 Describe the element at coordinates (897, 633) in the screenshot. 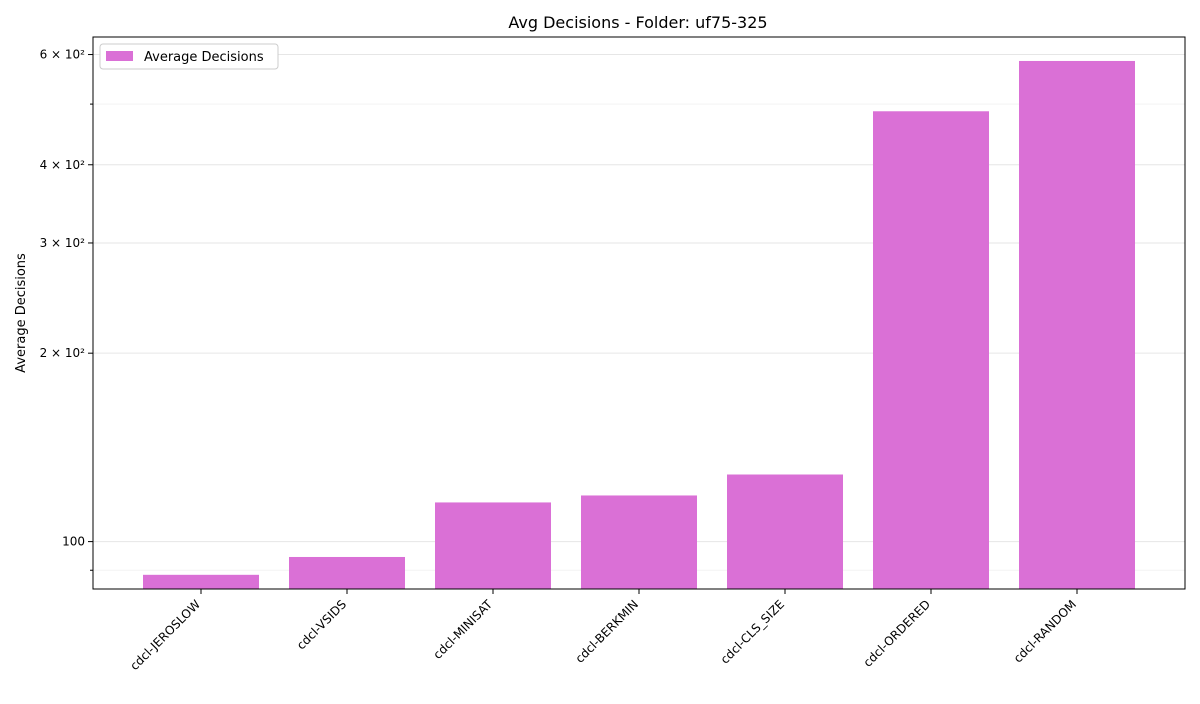

I see `x-tick-label: cdcl-ORDERED` at that location.